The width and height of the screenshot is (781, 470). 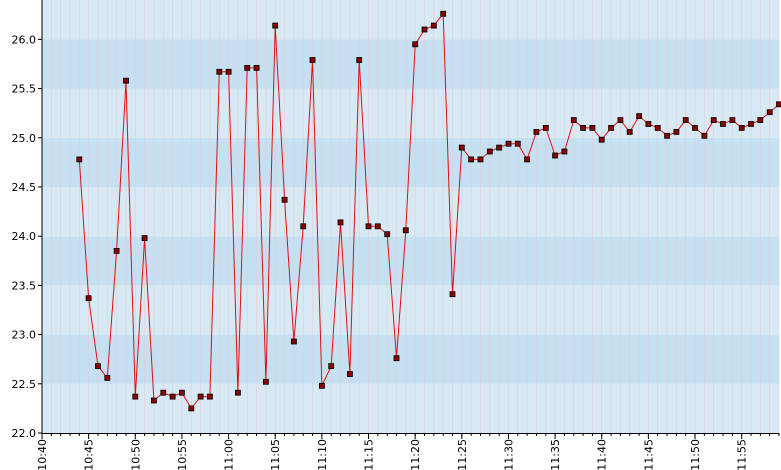 What do you see at coordinates (369, 454) in the screenshot?
I see `x-tick-label: 11:15` at bounding box center [369, 454].